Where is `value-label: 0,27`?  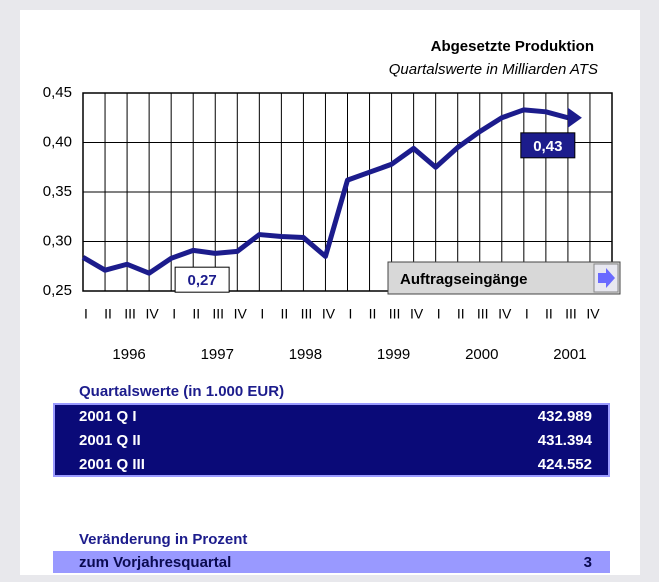
value-label: 0,27 is located at coordinates (202, 280).